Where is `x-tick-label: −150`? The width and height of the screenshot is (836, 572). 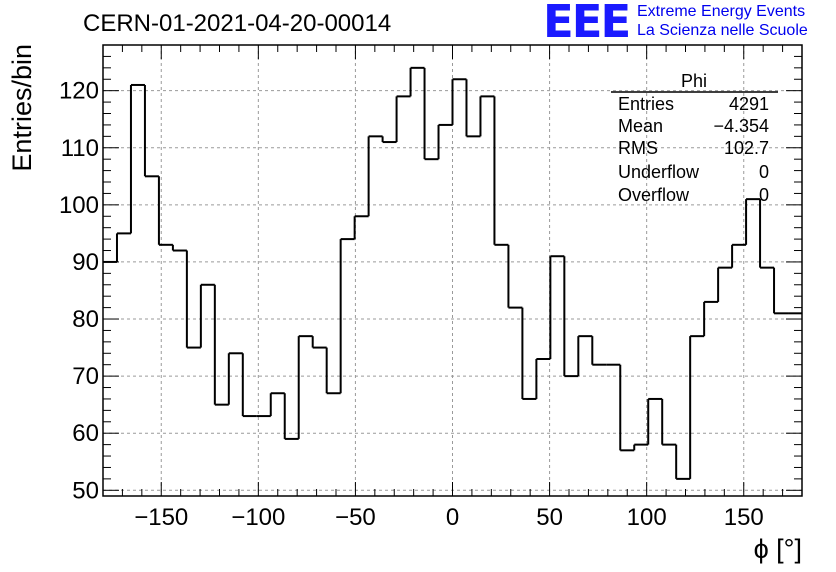
x-tick-label: −150 is located at coordinates (161, 517).